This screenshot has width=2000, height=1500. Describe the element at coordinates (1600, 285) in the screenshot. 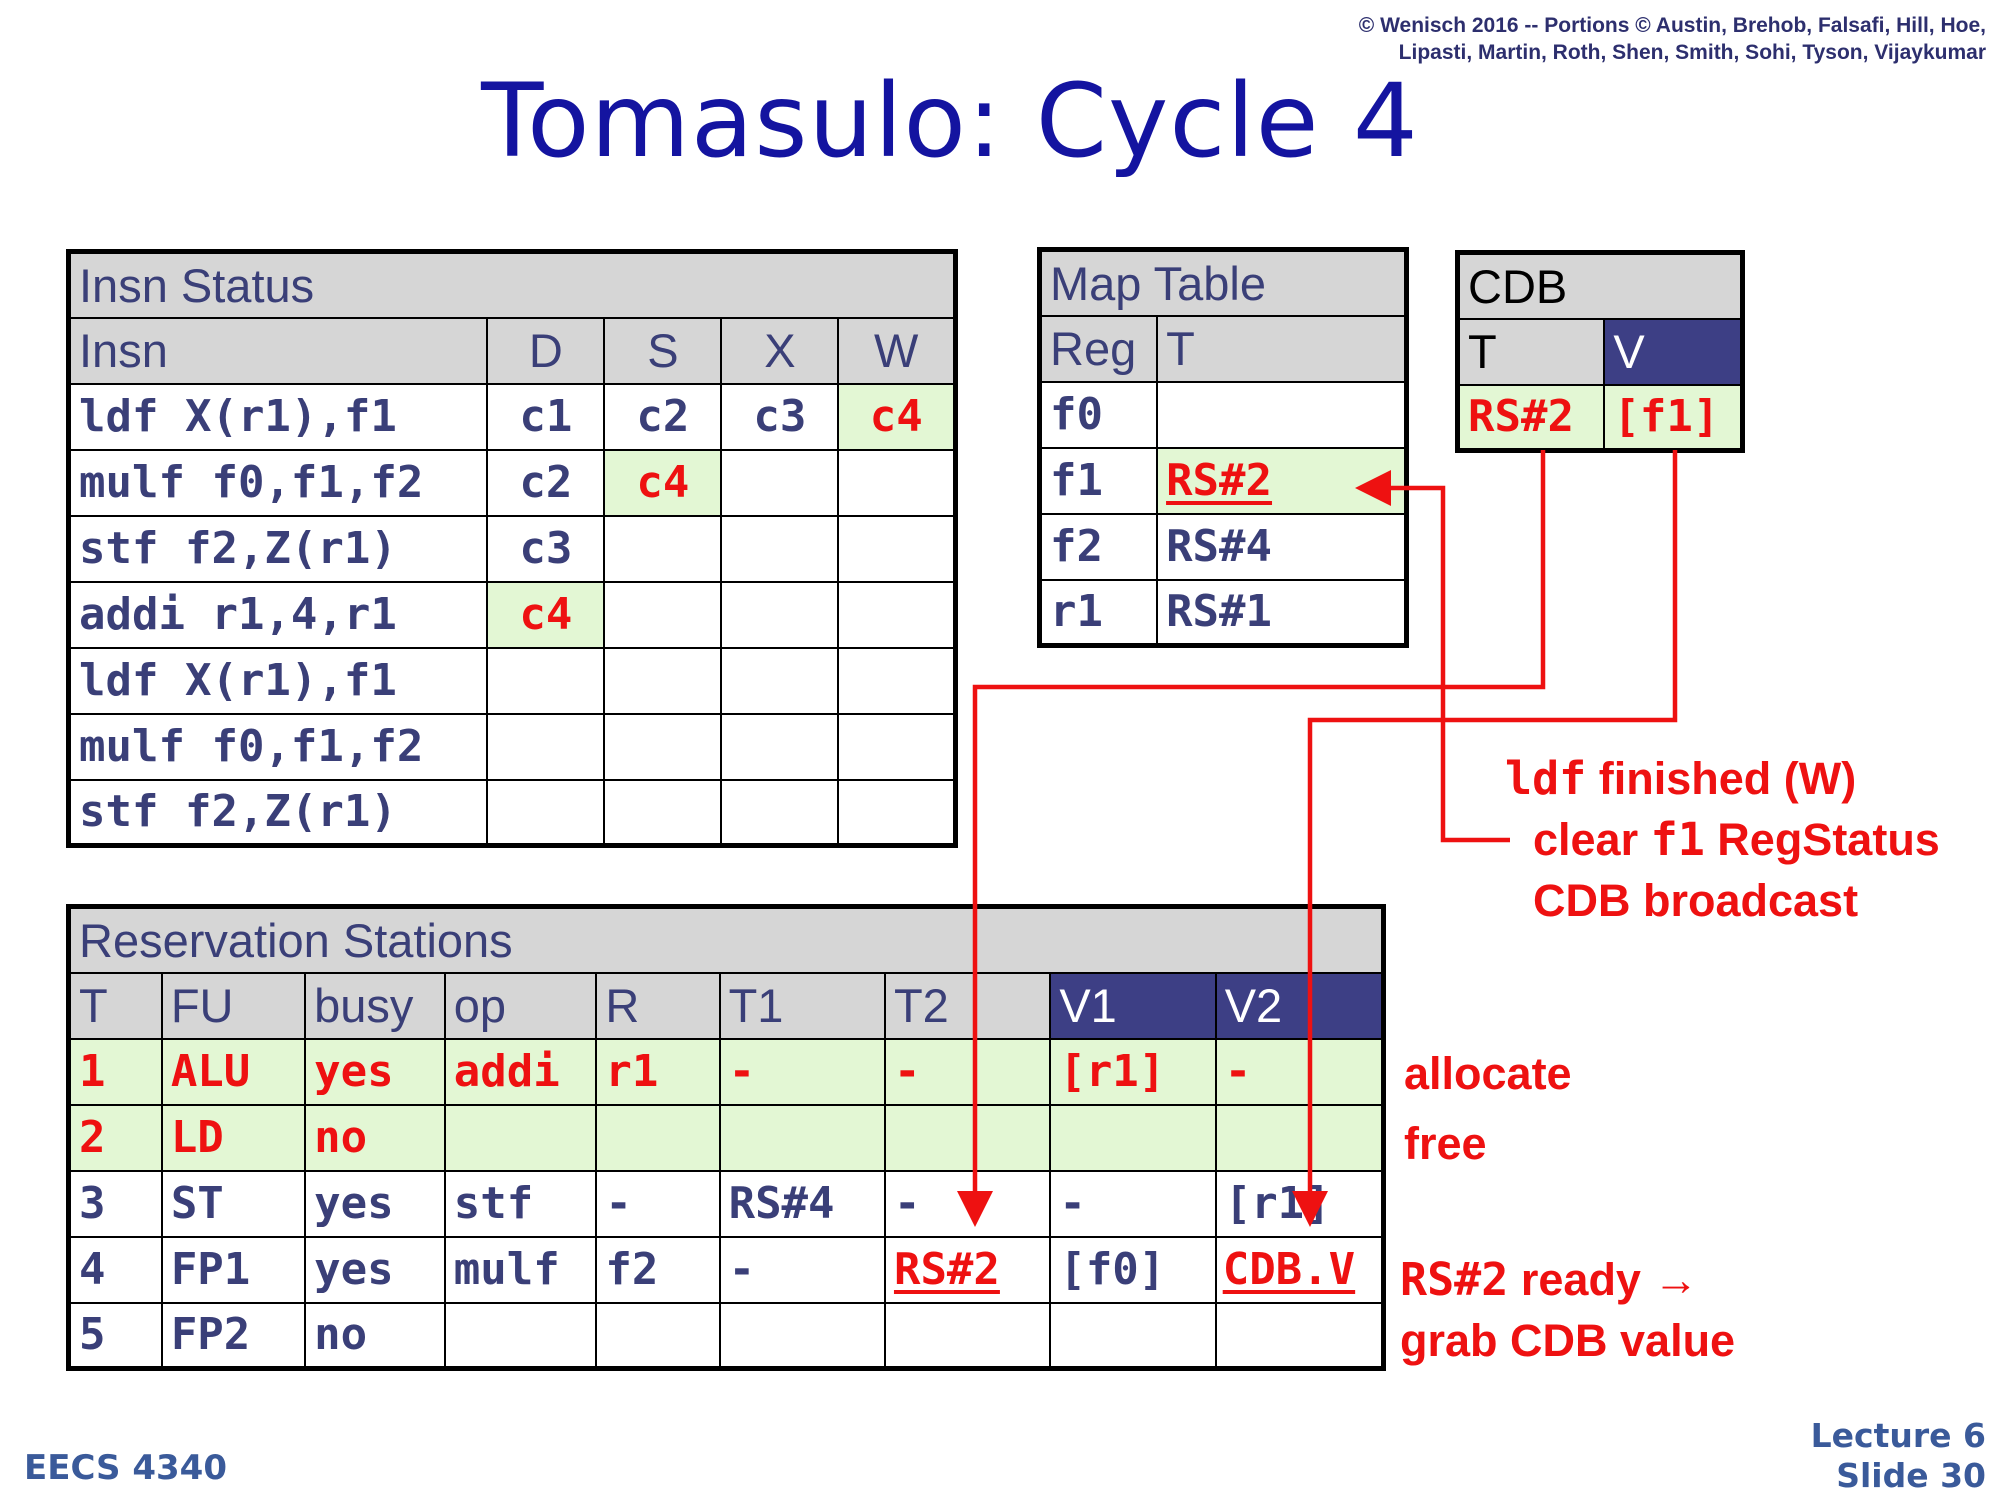

I see `cdb-title: CDB` at that location.